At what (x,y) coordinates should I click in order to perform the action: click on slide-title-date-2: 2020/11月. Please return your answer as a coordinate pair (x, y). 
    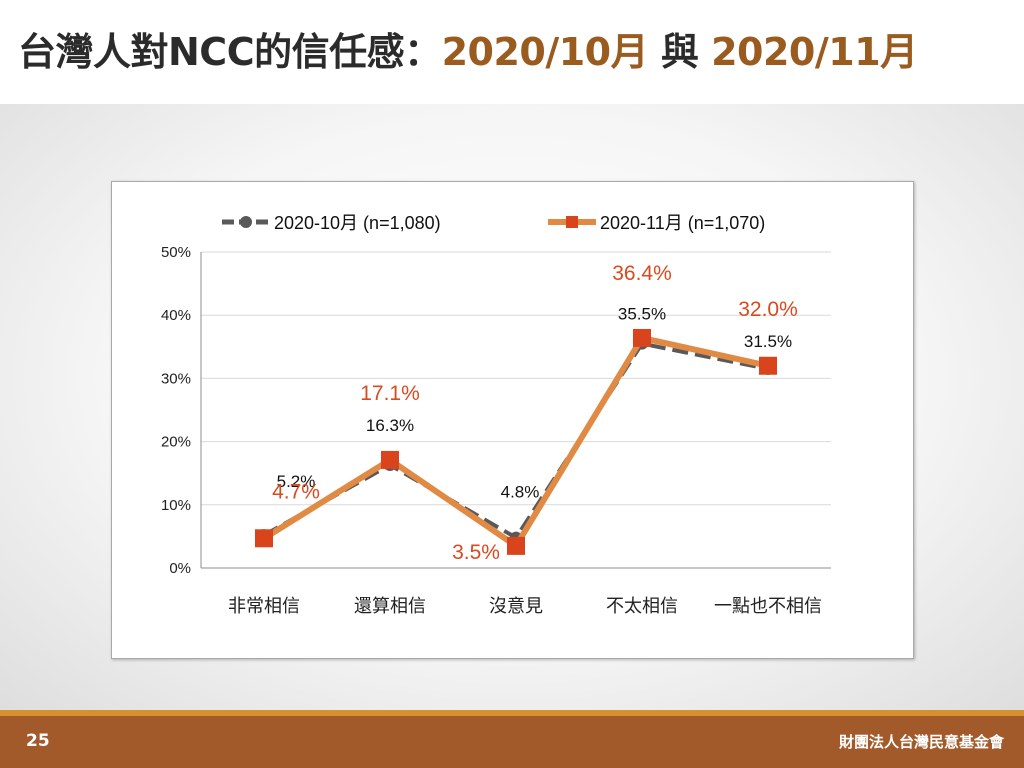
    Looking at the image, I should click on (814, 52).